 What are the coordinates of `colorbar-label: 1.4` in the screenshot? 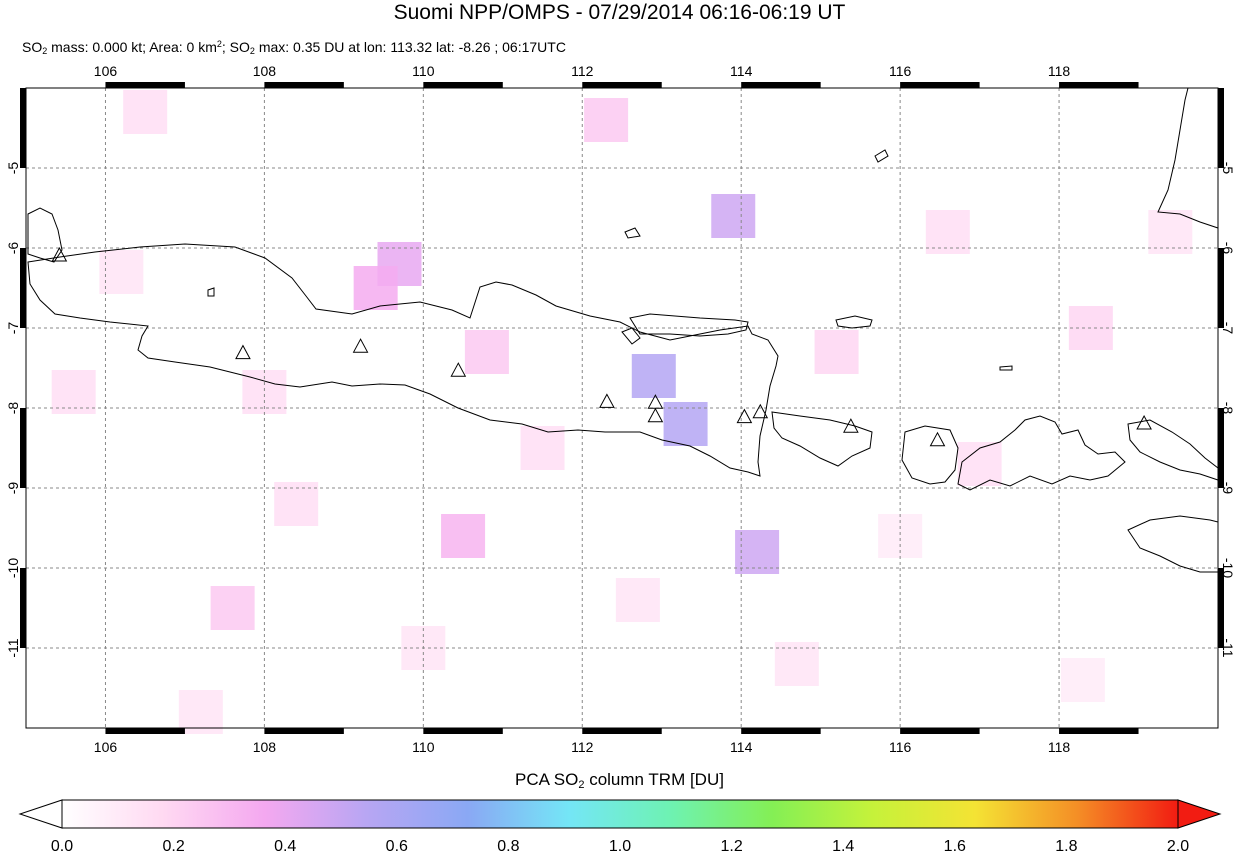 It's located at (843, 846).